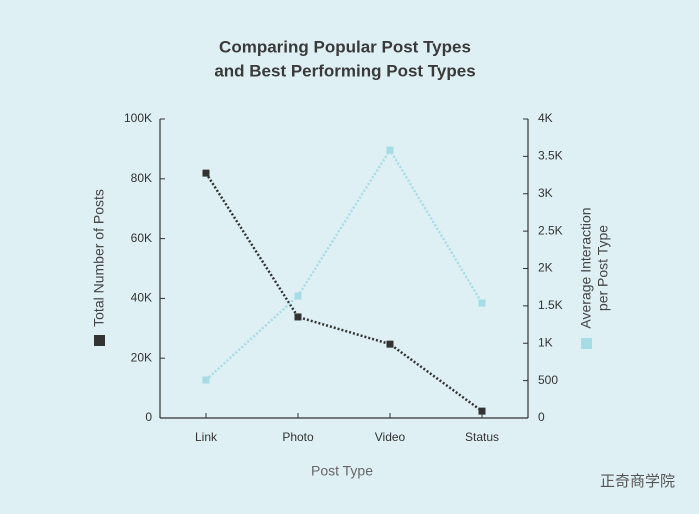  What do you see at coordinates (141, 357) in the screenshot?
I see `y-tick-label: 20K` at bounding box center [141, 357].